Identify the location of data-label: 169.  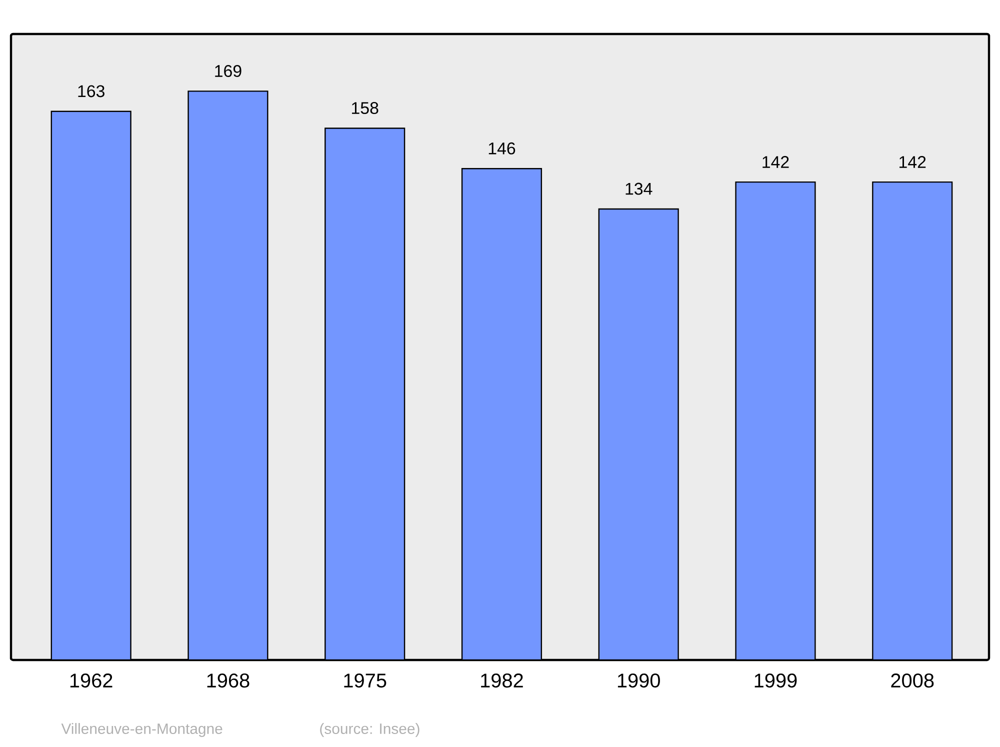
(228, 71).